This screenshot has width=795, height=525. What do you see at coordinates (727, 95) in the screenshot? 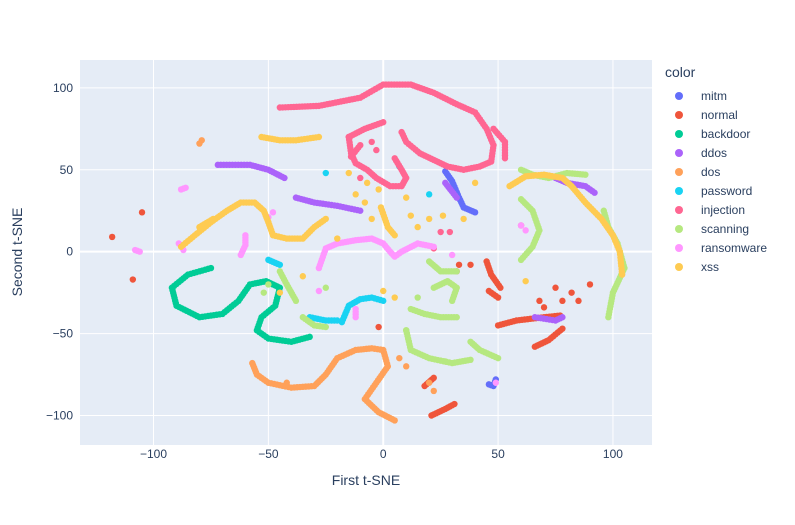
I see `legend-item-mitm: mitm` at bounding box center [727, 95].